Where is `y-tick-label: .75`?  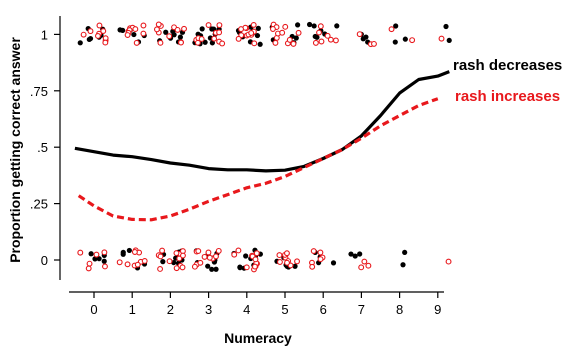
y-tick-label: .75 is located at coordinates (39, 91).